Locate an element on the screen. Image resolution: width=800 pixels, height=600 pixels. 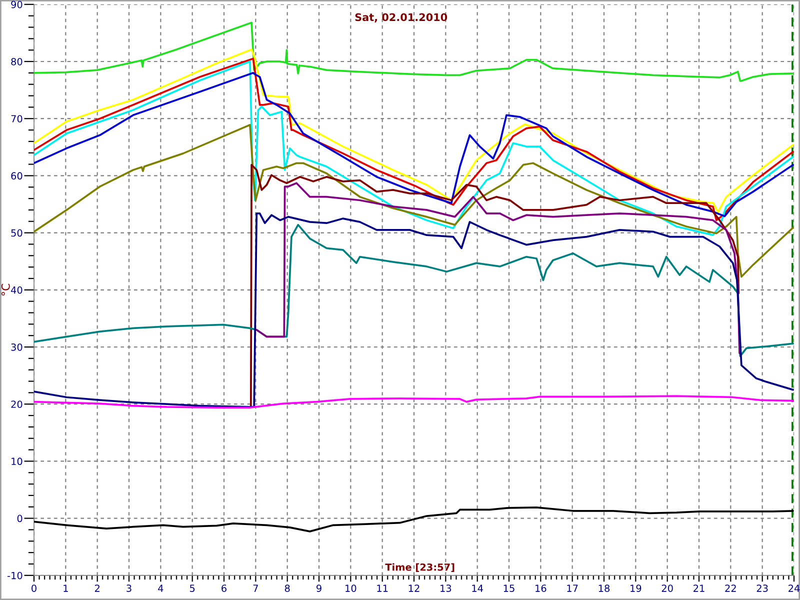
x-tick-label: 0 is located at coordinates (34, 588).